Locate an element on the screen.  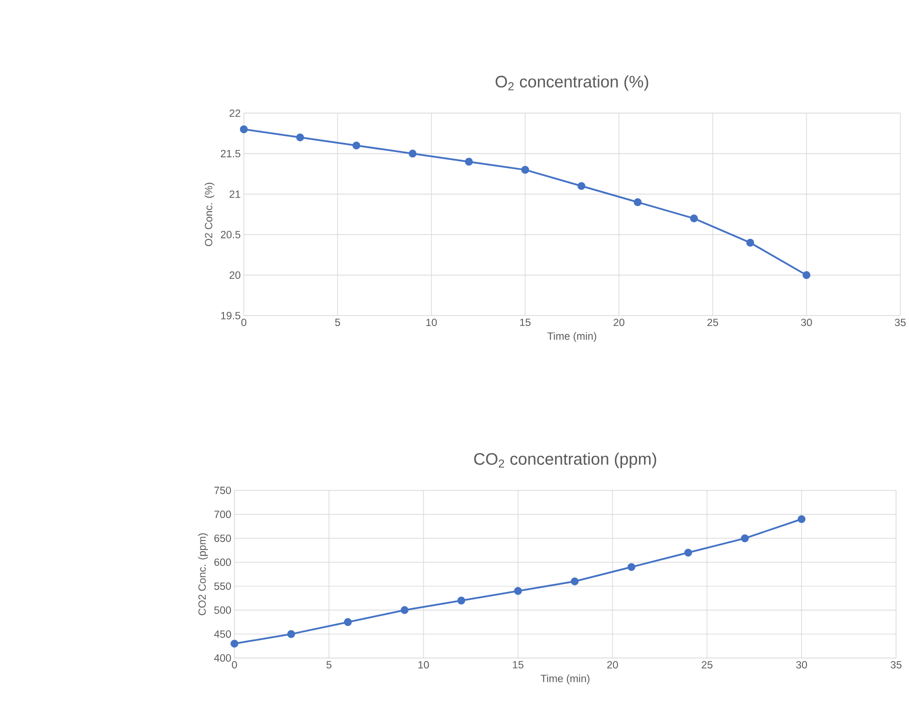
y-tick-label: 600 is located at coordinates (222, 562).